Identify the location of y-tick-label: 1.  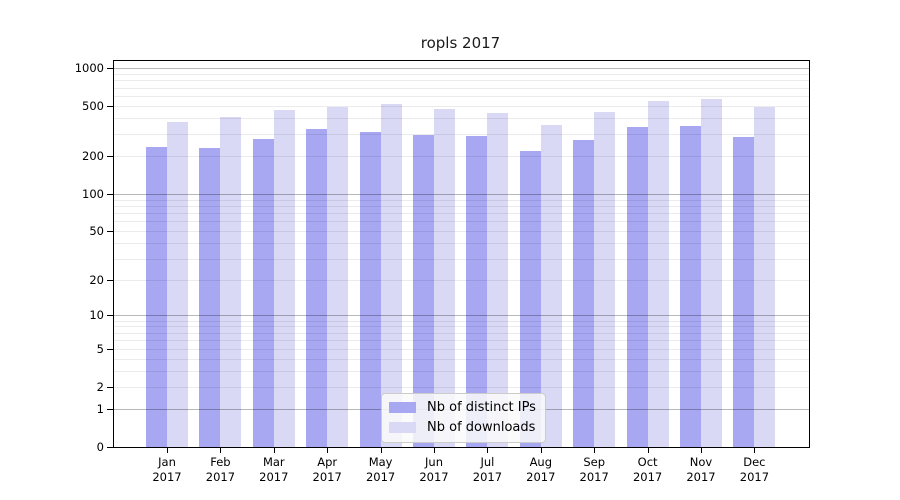
(100, 408).